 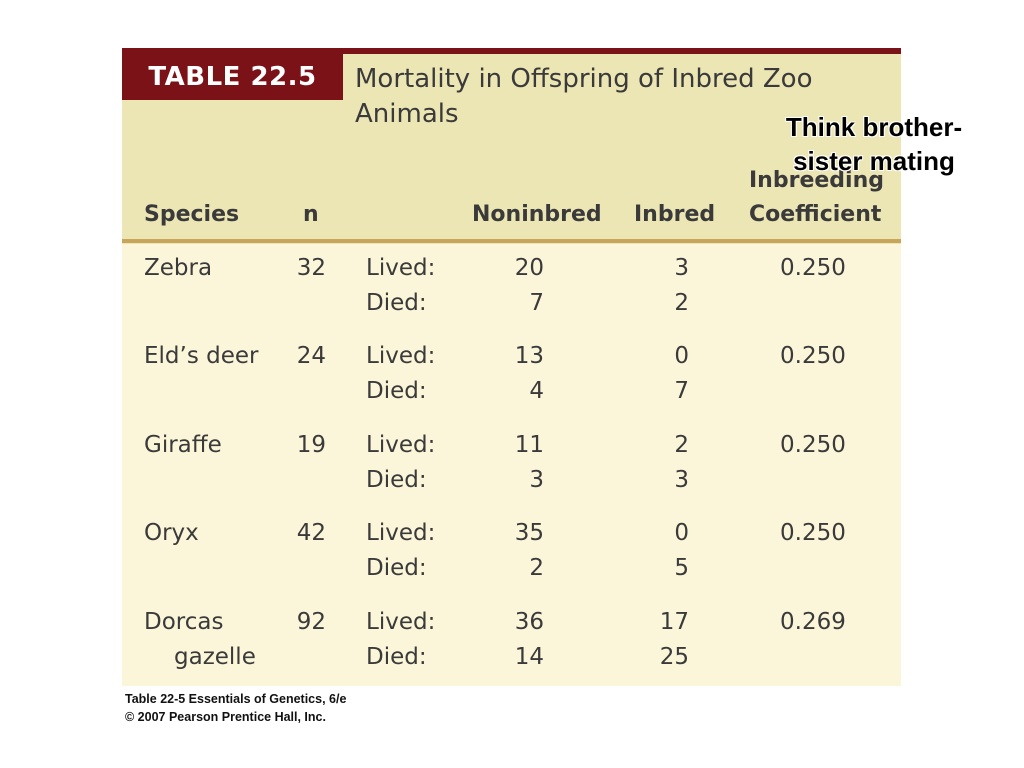 I want to click on header-coefficient-line2: Coefficient, so click(x=815, y=214).